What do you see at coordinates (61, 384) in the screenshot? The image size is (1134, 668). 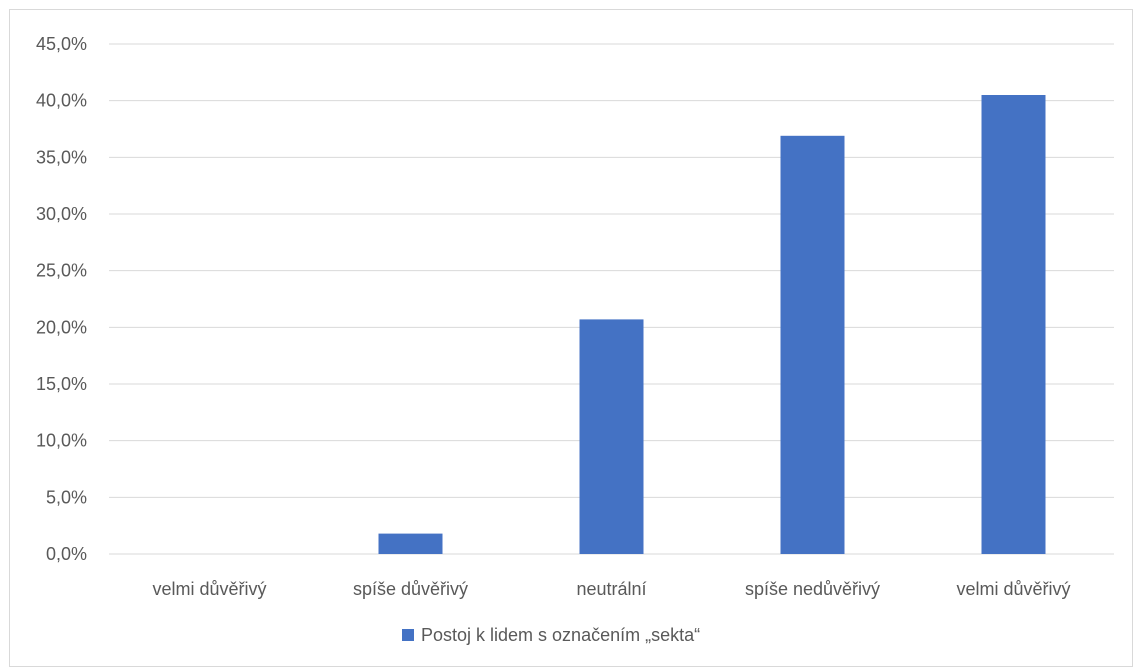 I see `y-tick-label: 15,0%` at bounding box center [61, 384].